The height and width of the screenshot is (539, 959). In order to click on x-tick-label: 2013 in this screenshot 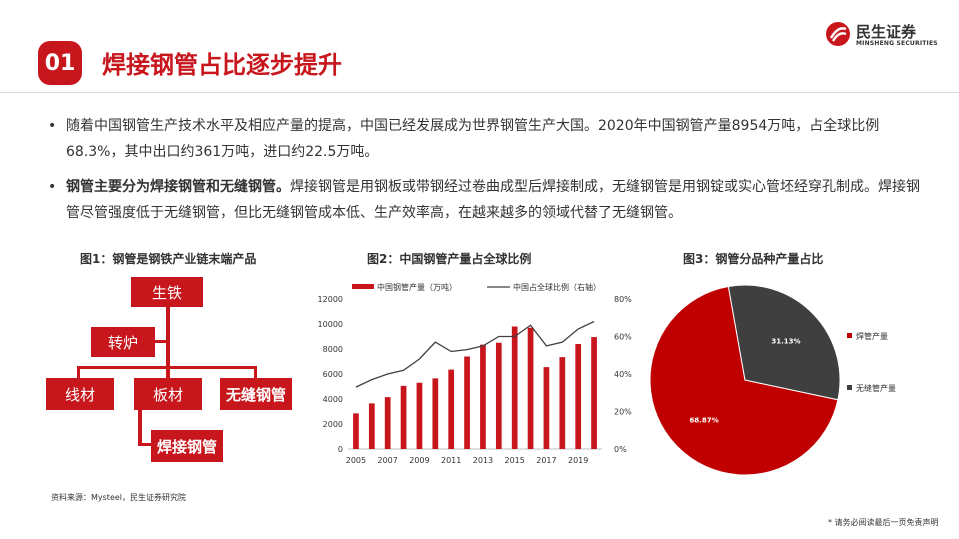, I will do `click(483, 460)`.